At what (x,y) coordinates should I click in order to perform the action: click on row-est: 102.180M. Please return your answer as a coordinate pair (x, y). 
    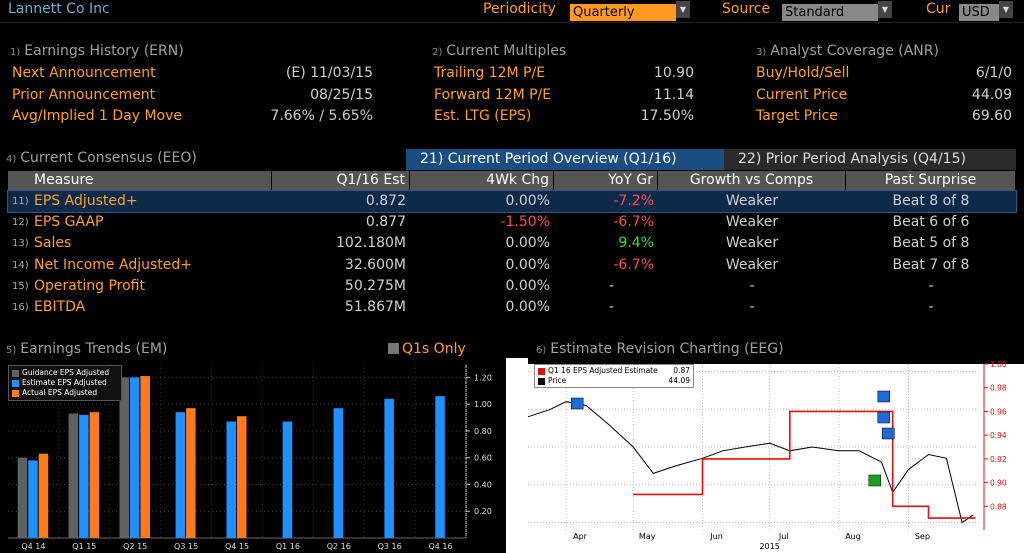
    Looking at the image, I should click on (371, 243).